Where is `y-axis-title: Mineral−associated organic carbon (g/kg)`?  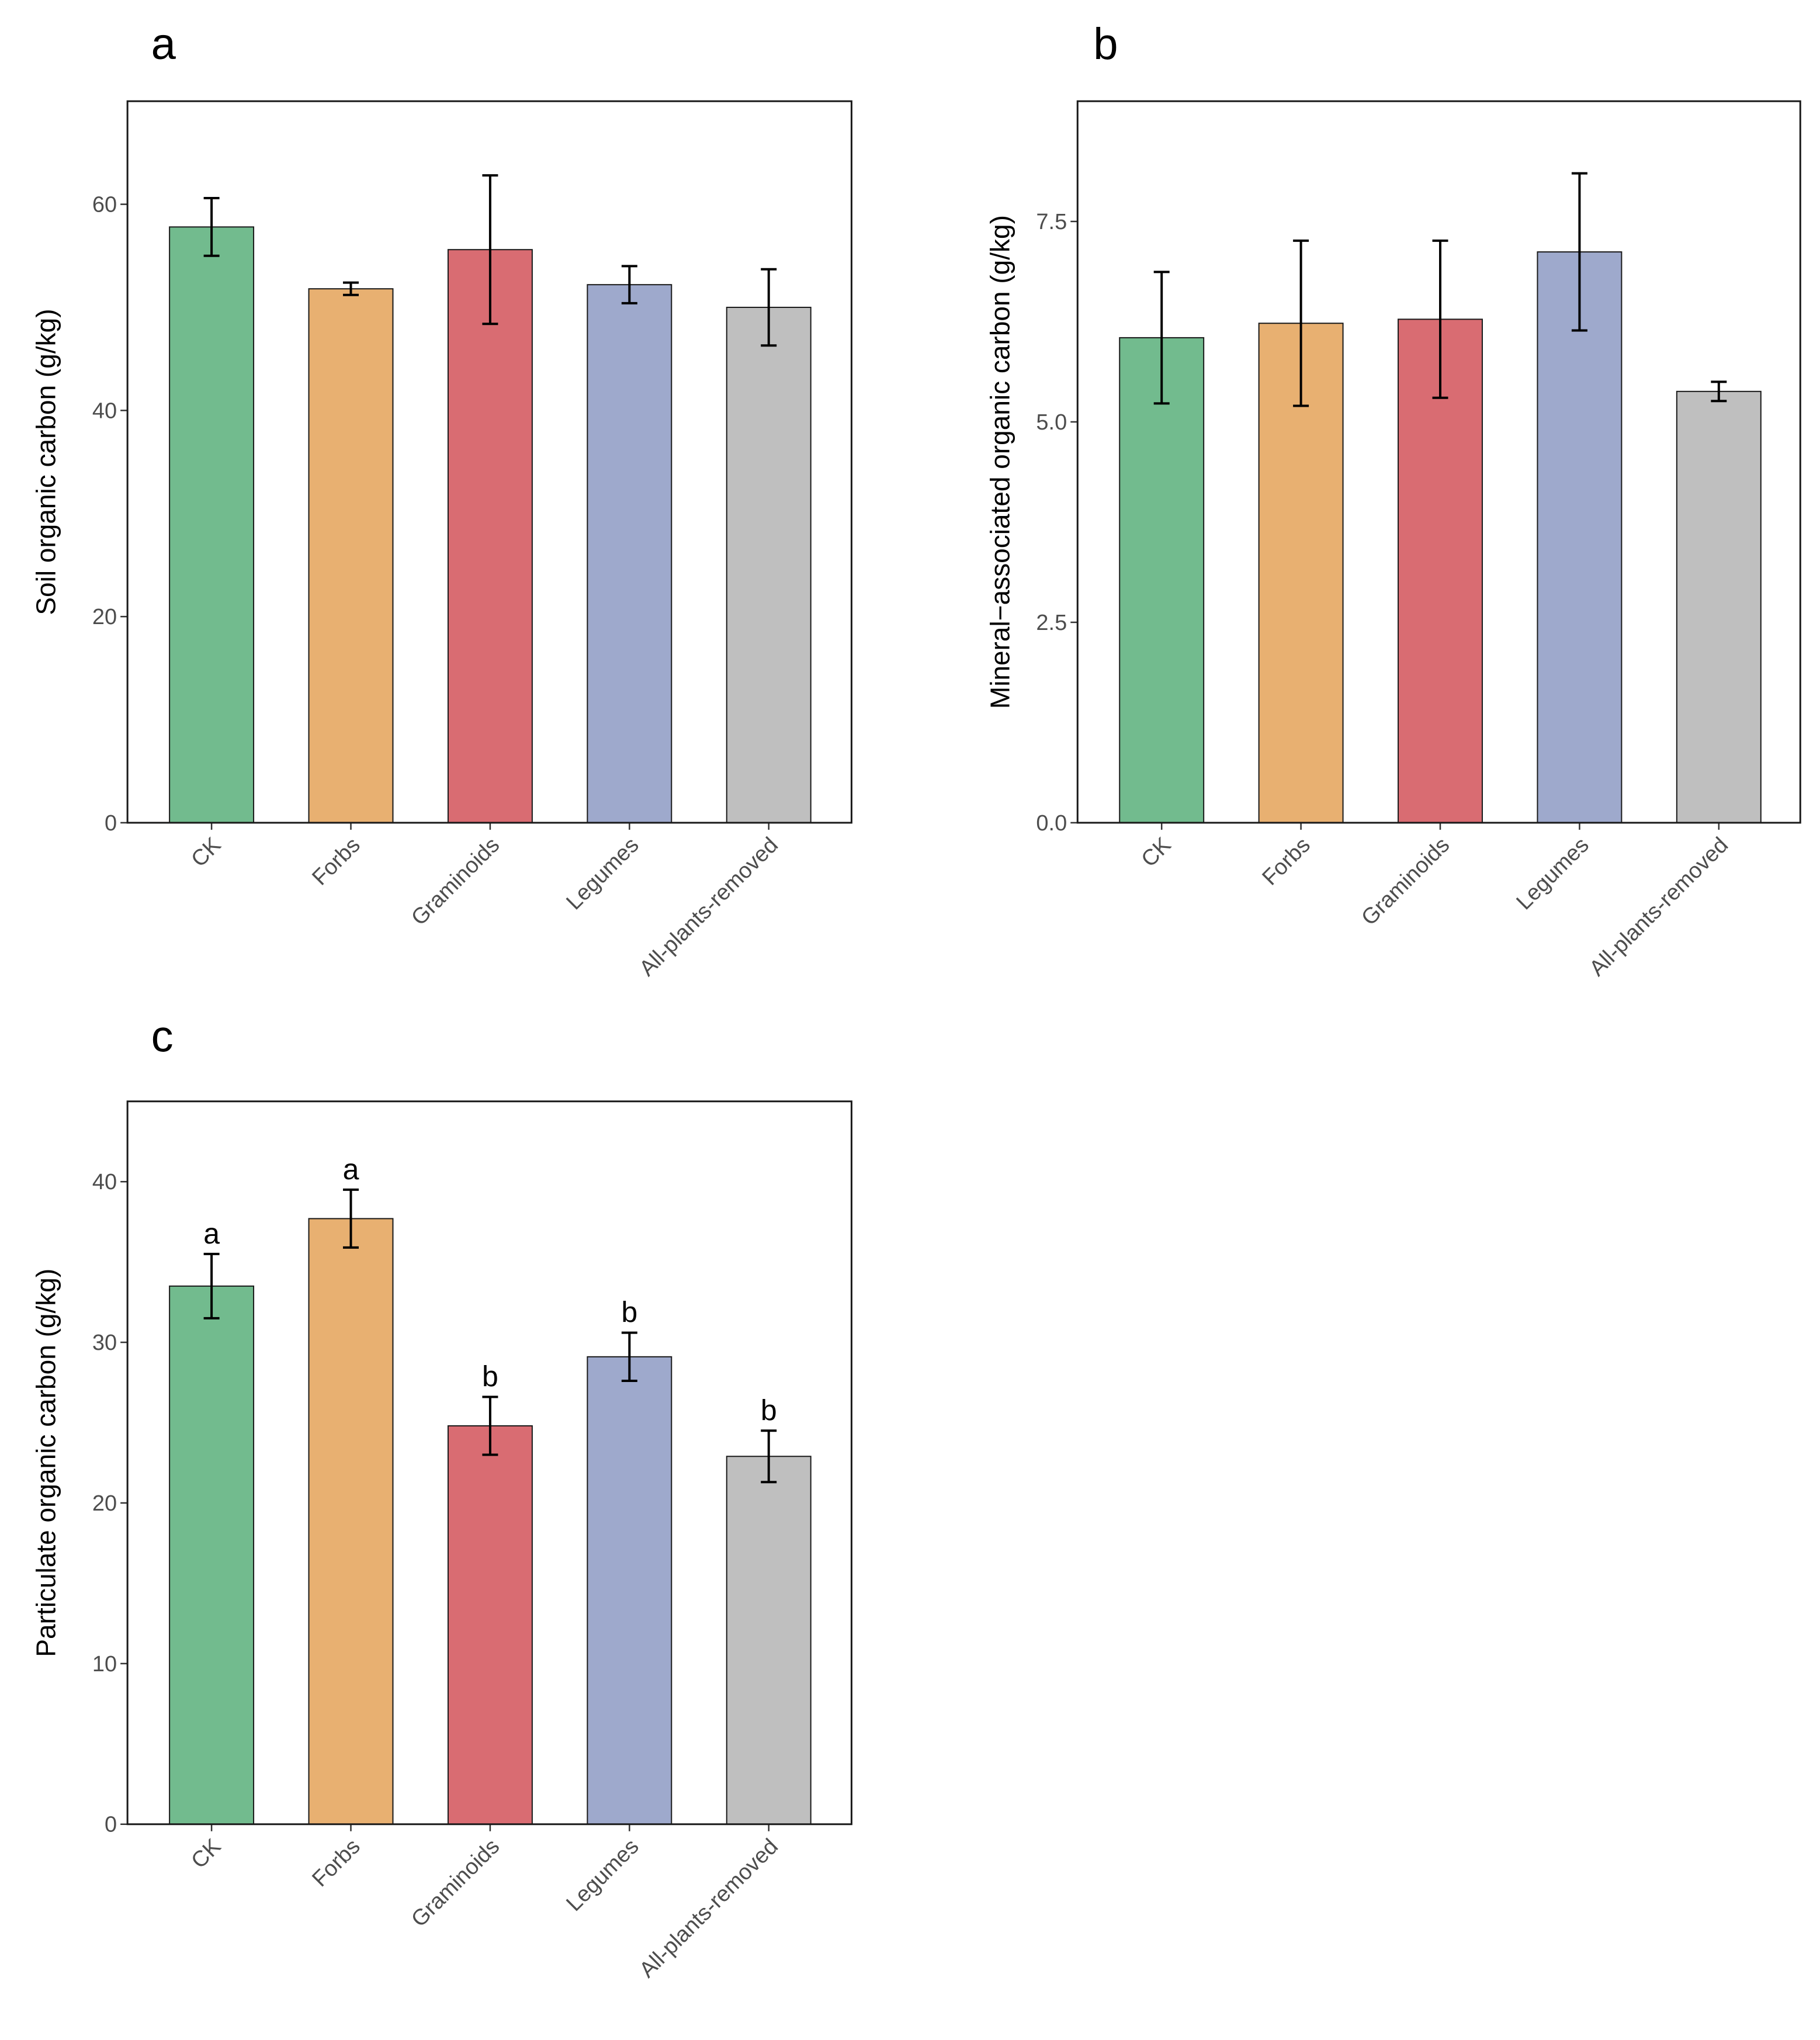
y-axis-title: Mineral−associated organic carbon (g/kg) is located at coordinates (999, 462).